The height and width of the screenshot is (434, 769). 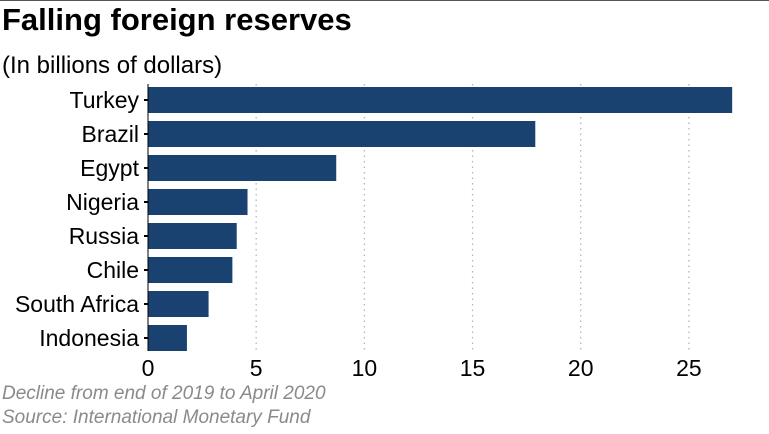 I want to click on category-label: Egypt, so click(x=109, y=168).